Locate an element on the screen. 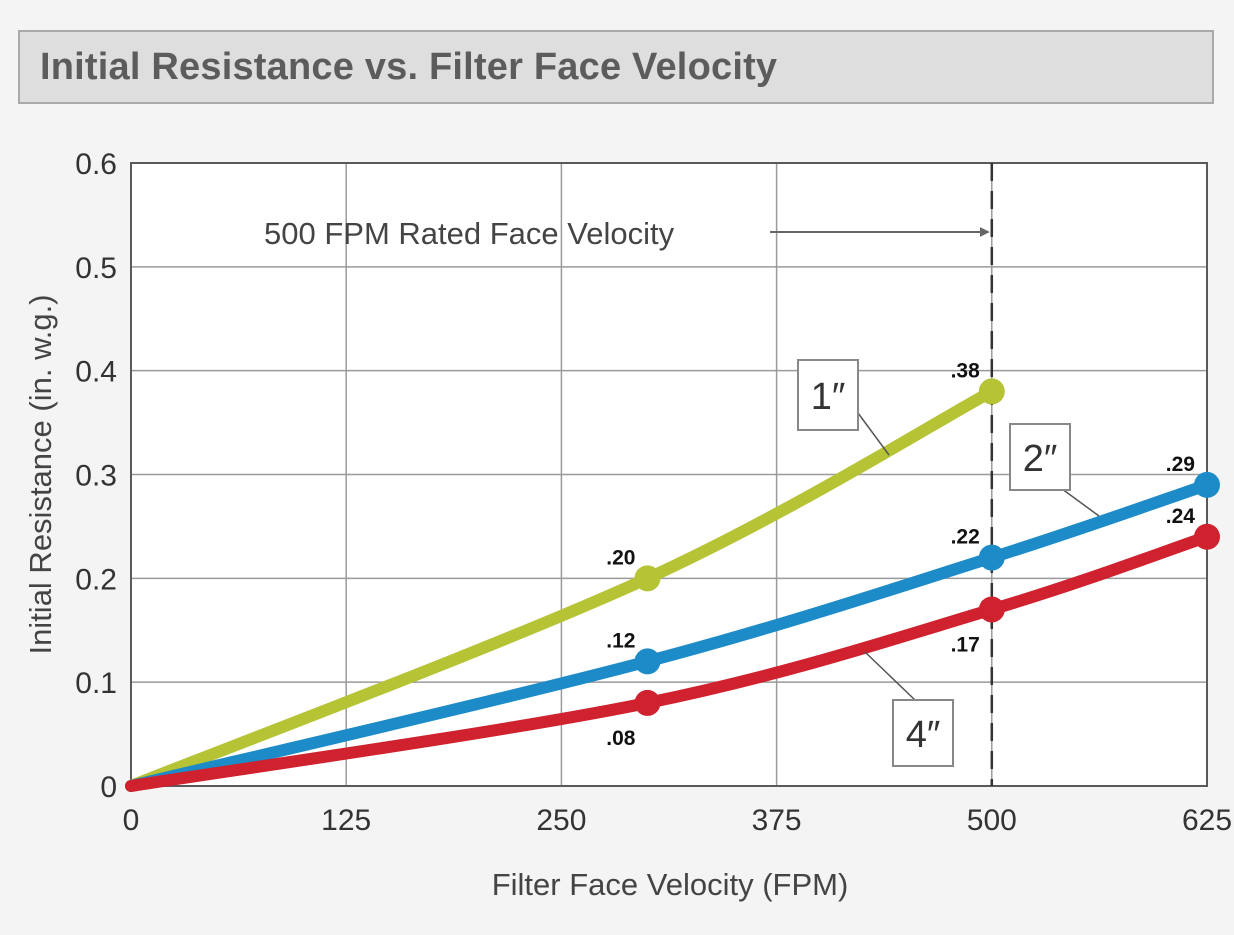 This screenshot has height=935, width=1234. callout-box-4in is located at coordinates (923, 733).